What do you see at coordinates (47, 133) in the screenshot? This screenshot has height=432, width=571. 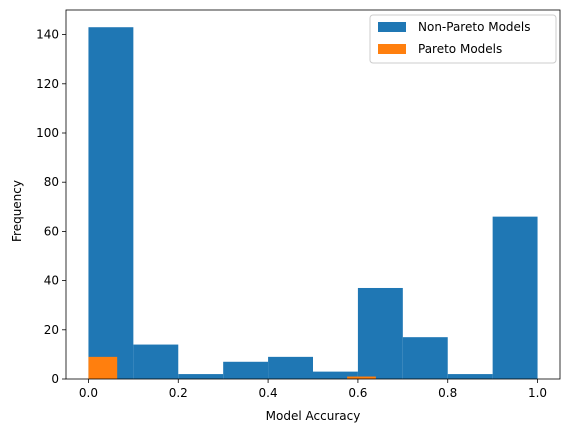 I see `y-tick-label: 100` at bounding box center [47, 133].